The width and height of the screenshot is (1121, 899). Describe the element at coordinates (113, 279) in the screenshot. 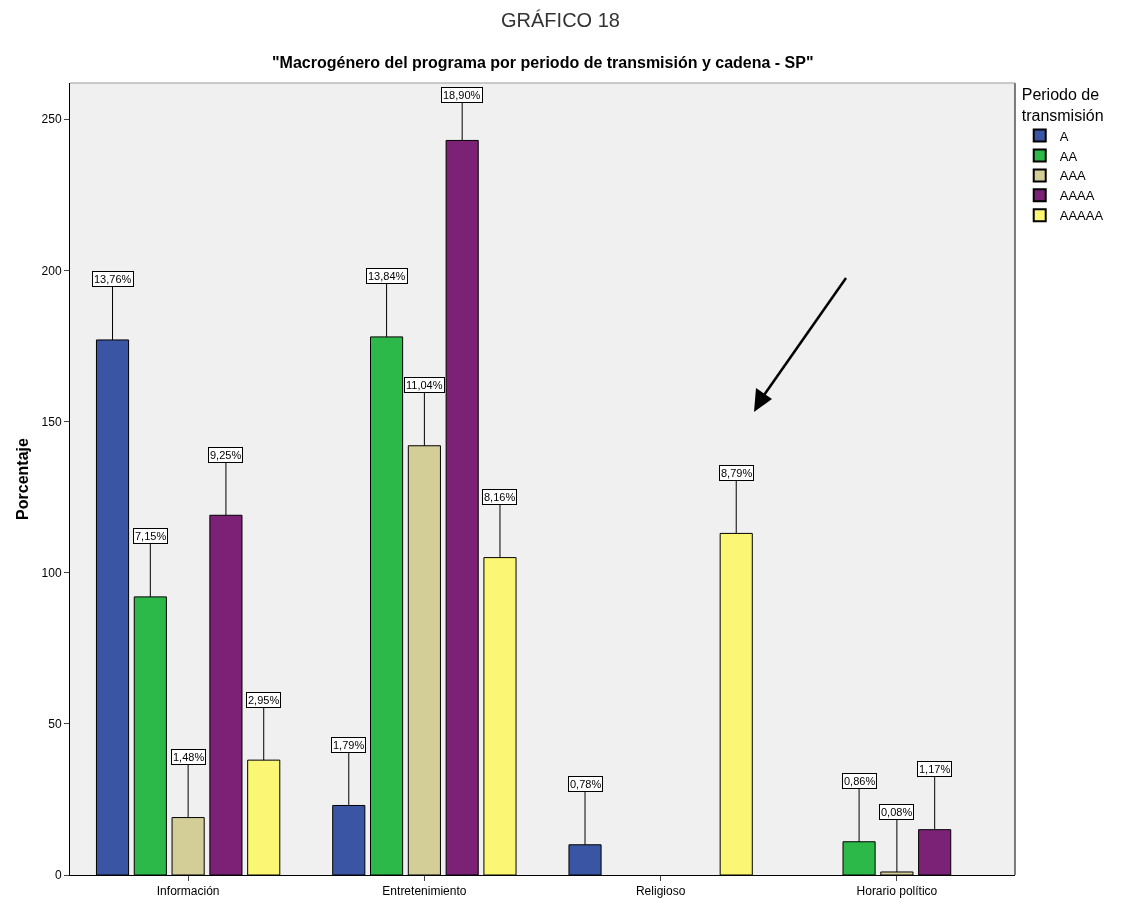

I see `annotation: 13,76%` at that location.